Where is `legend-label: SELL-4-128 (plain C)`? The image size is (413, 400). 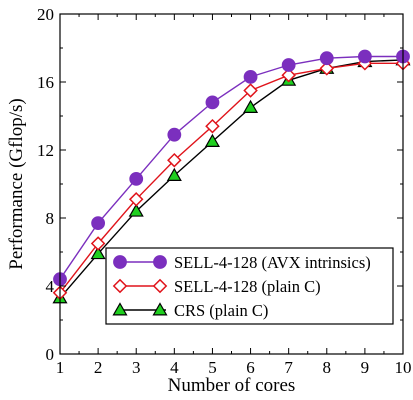 legend-label: SELL-4-128 (plain C) is located at coordinates (247, 286).